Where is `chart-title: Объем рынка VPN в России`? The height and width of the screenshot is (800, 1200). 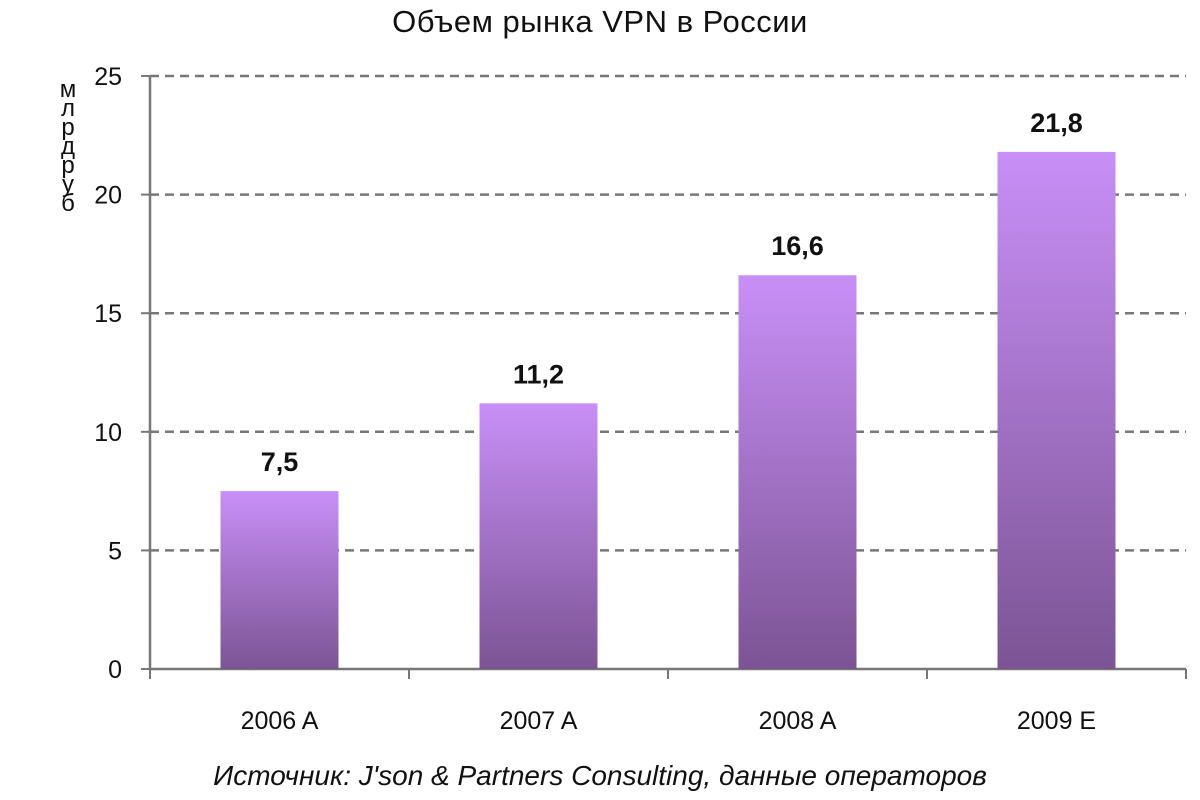 chart-title: Объем рынка VPN в России is located at coordinates (600, 21).